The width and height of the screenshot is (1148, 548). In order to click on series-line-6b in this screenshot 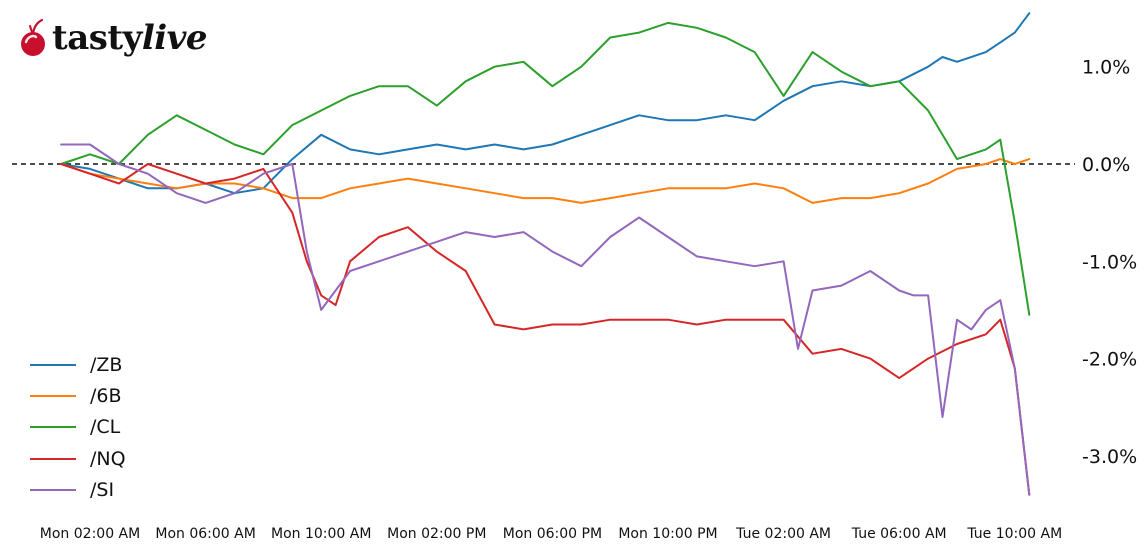, I will do `click(545, 181)`.